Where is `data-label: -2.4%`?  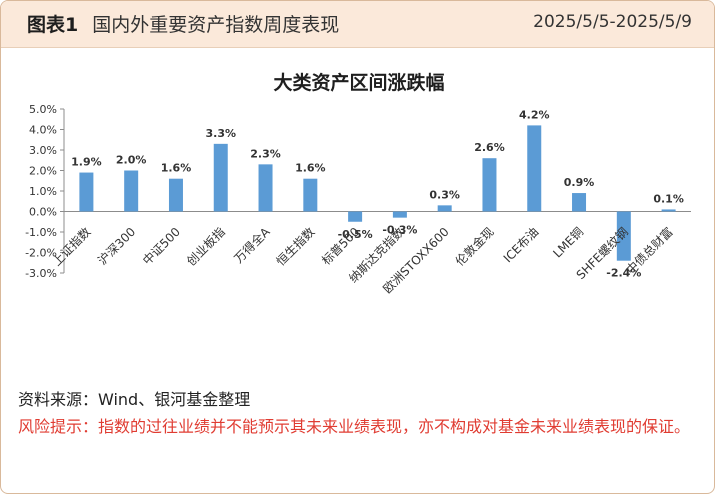
data-label: -2.4% is located at coordinates (623, 273).